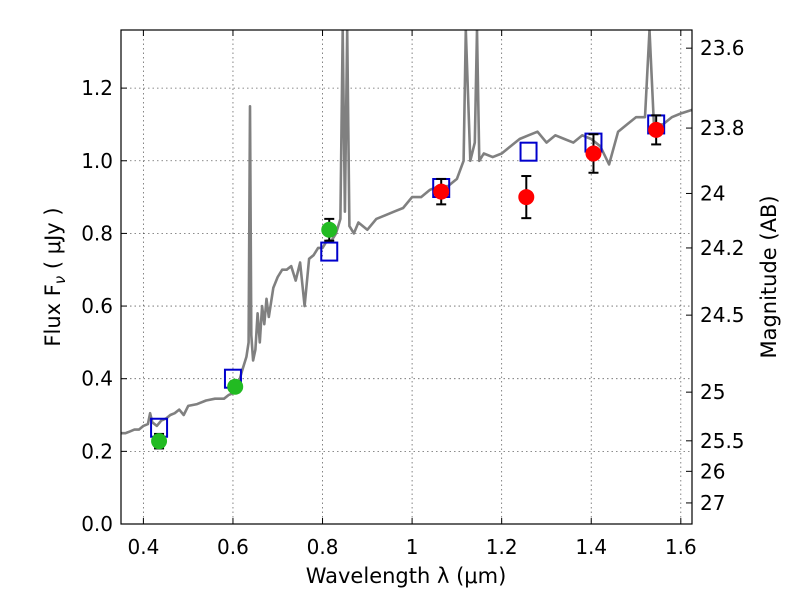  What do you see at coordinates (97, 524) in the screenshot?
I see `y-tick-label: 0.0` at bounding box center [97, 524].